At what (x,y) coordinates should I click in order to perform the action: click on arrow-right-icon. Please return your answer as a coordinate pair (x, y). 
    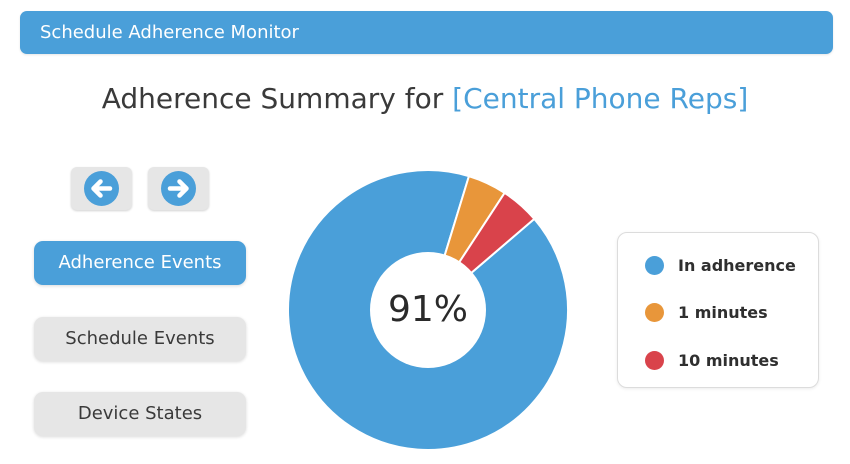
    Looking at the image, I should click on (178, 188).